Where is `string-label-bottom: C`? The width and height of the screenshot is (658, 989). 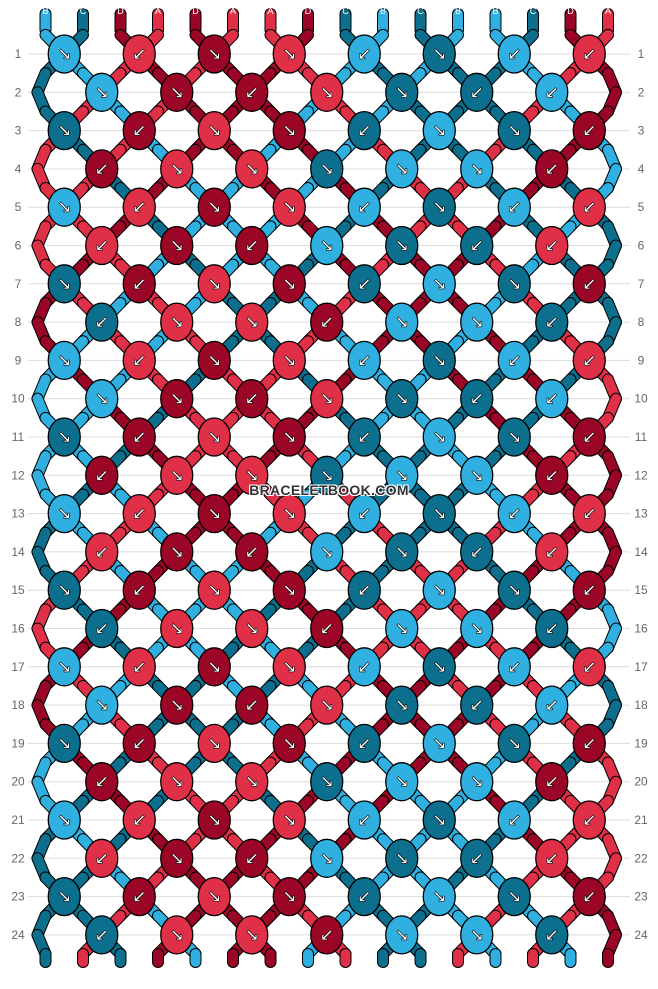
string-label-bottom: C is located at coordinates (83, 972).